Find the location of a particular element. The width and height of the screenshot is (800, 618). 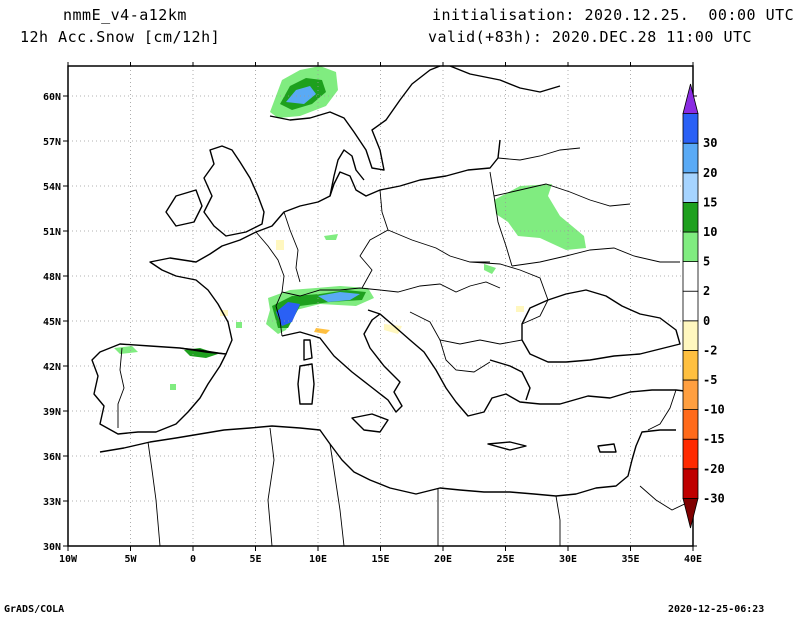

coast-crete is located at coordinates (507, 446).